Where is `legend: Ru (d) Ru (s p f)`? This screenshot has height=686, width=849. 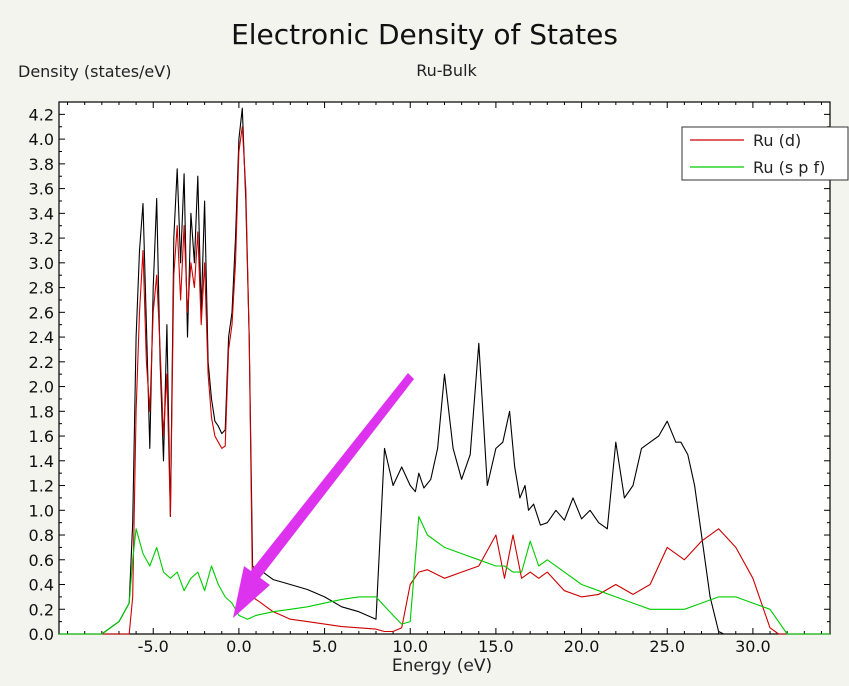 legend: Ru (d) Ru (s p f) is located at coordinates (765, 153).